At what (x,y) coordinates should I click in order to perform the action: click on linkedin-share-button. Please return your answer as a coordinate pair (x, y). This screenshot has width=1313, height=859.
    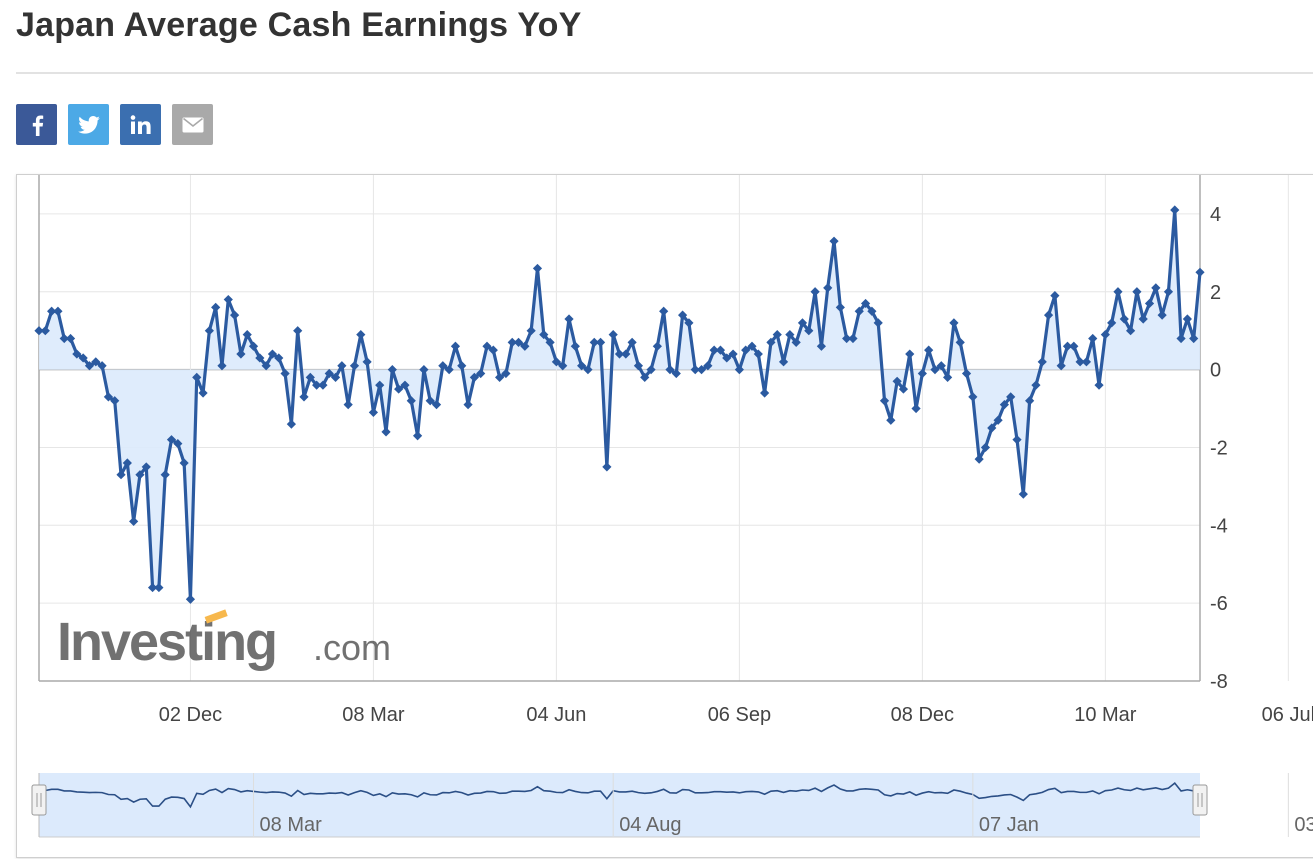
    Looking at the image, I should click on (140, 124).